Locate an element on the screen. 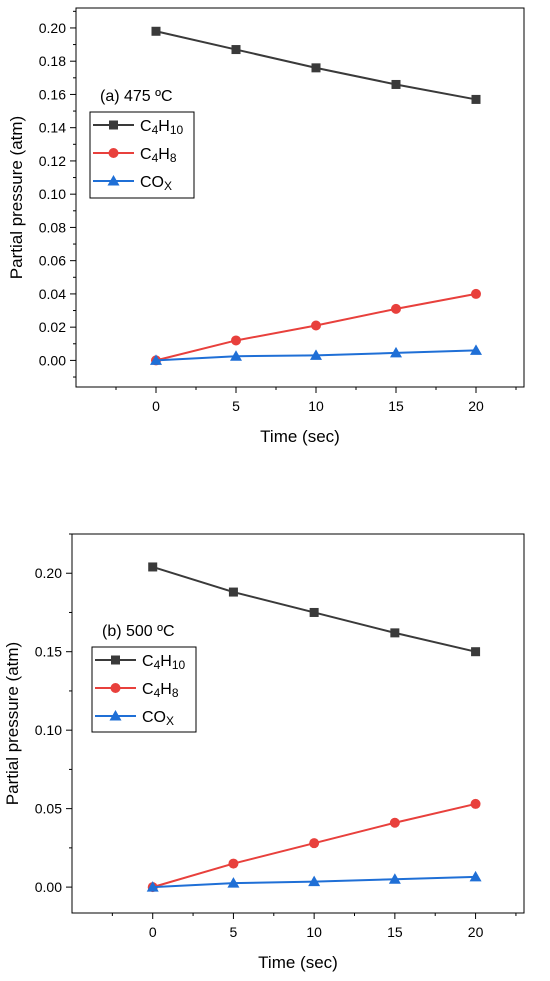 The image size is (550, 981). y-tick-label: 0.08 is located at coordinates (52, 227).